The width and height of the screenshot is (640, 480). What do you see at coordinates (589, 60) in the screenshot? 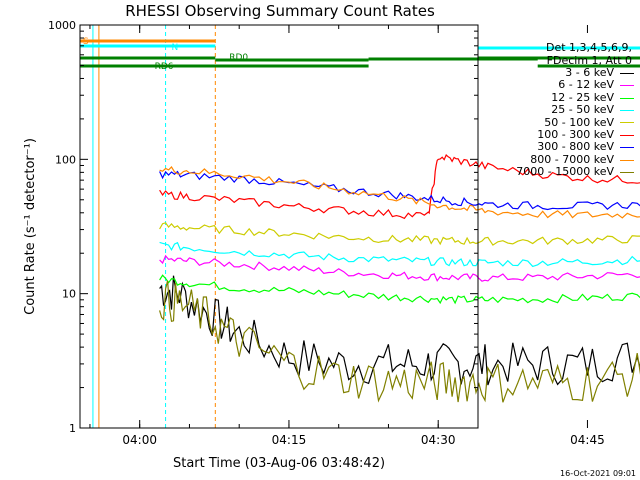
I see `detector-info-line: FDecim 1, Att 0` at bounding box center [589, 60].